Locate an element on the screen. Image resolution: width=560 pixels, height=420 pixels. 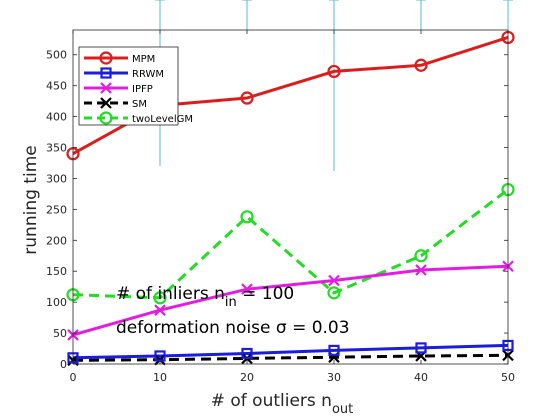
y-tick-label-8: 400 is located at coordinates (56, 117).